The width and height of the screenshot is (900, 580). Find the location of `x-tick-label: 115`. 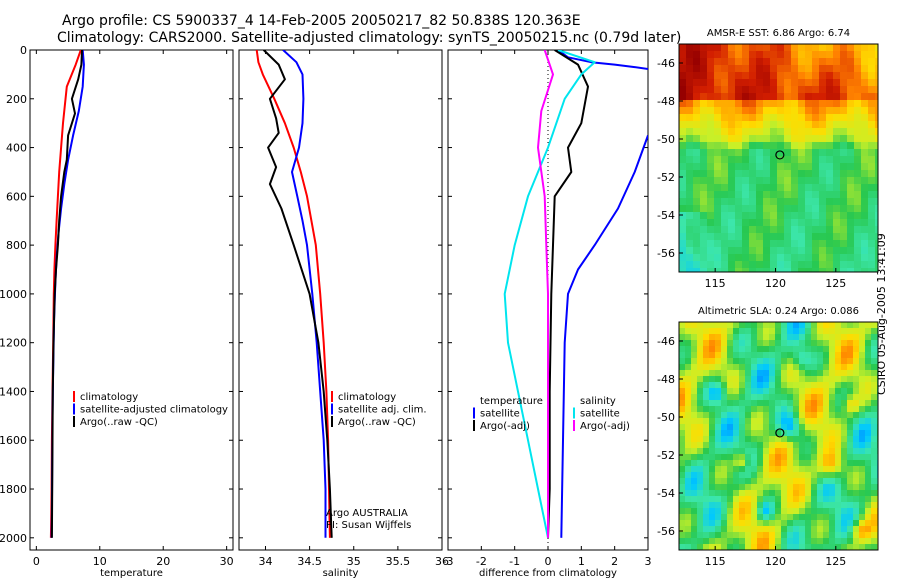

x-tick-label: 115 is located at coordinates (715, 561).